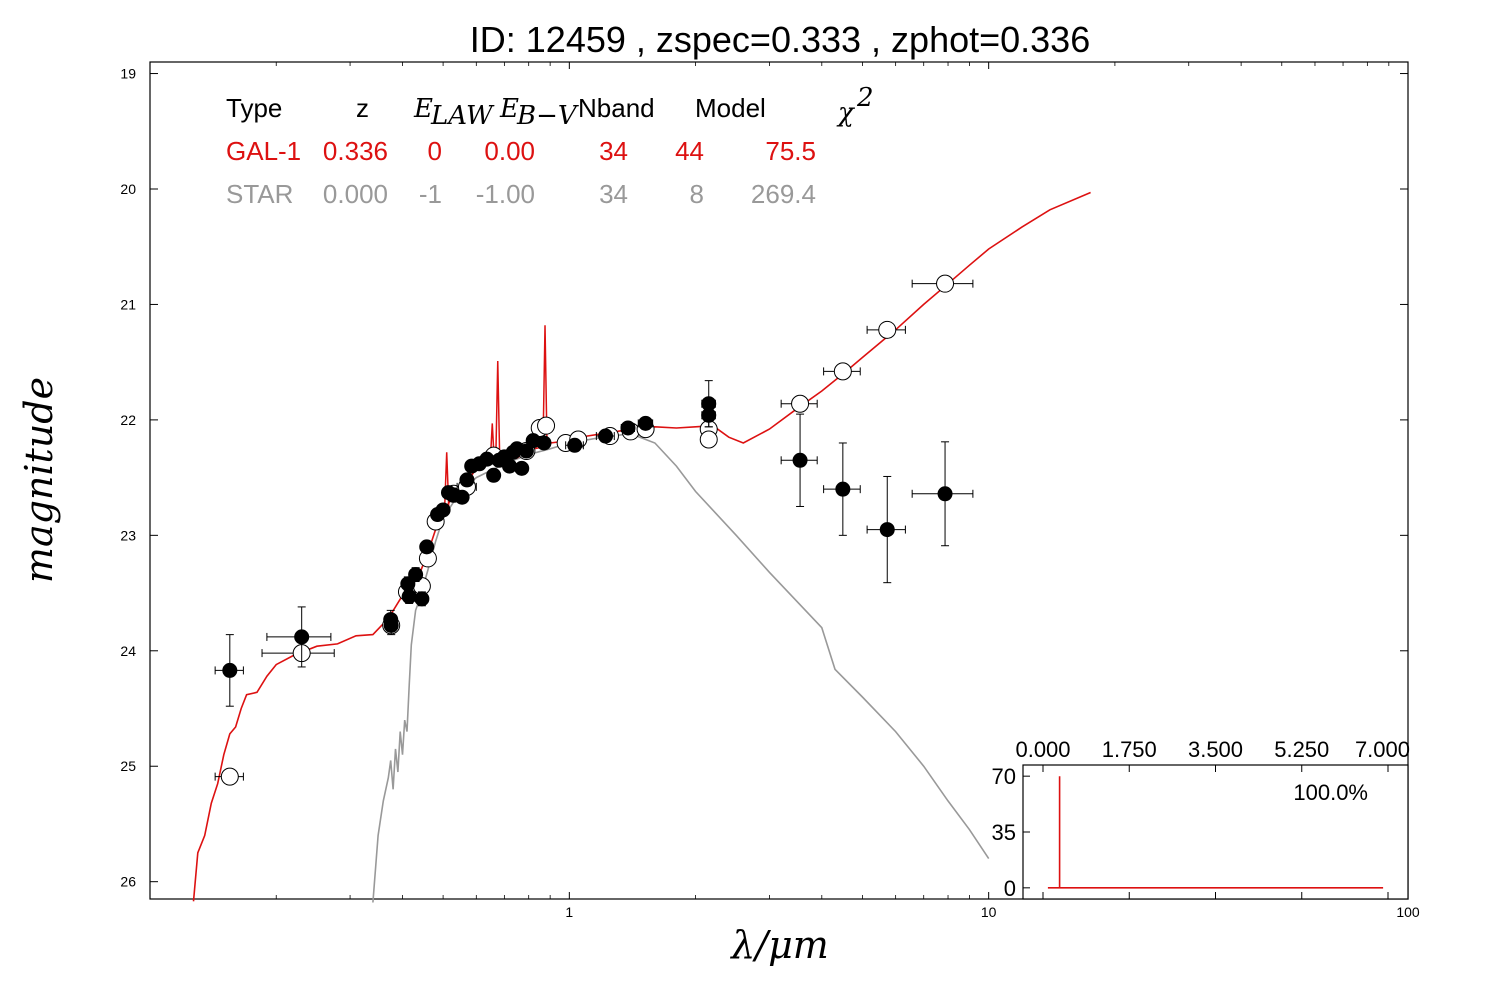 Image resolution: width=1500 pixels, height=1000 pixels. I want to click on table-cell-z: 0.000, so click(355, 194).